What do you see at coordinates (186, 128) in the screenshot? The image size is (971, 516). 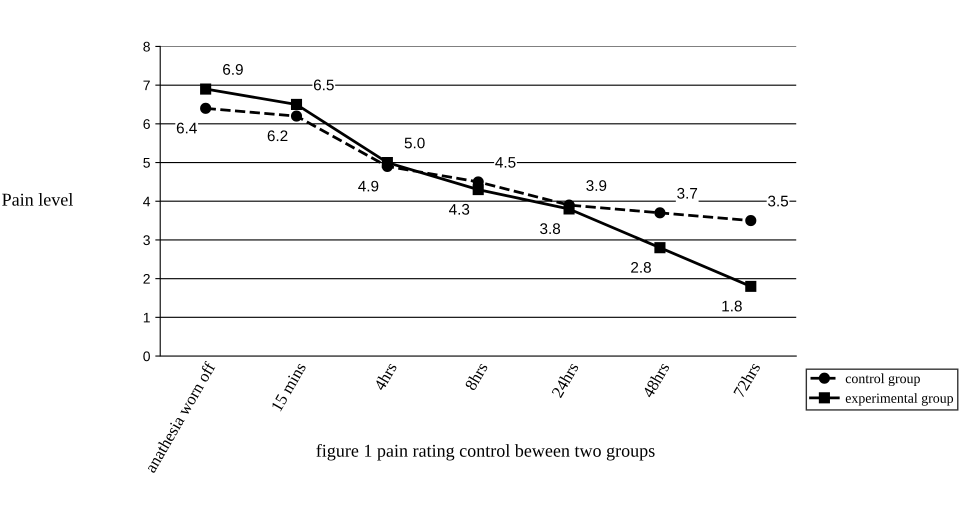 I see `data-label: 6.4` at bounding box center [186, 128].